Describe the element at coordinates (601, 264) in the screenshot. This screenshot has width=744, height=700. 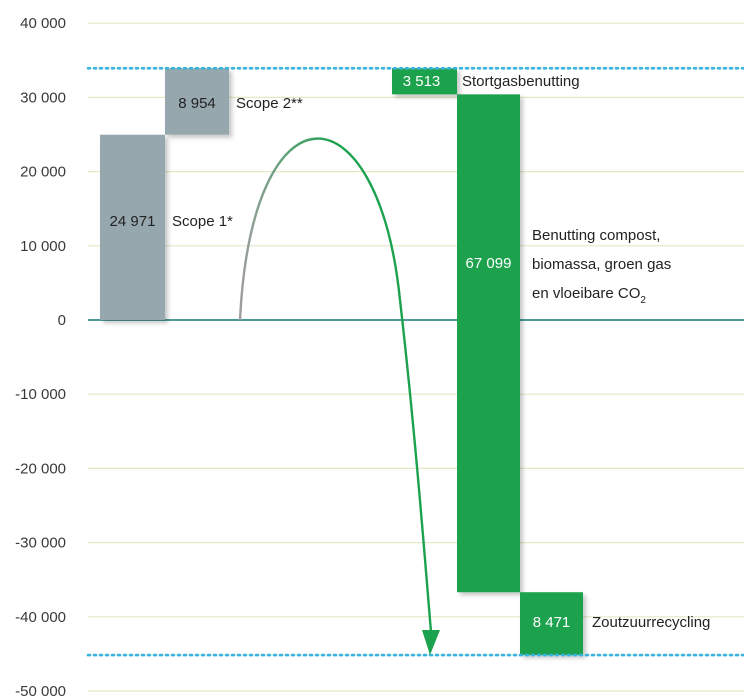
I see `category-label: biomassa, groen gas` at that location.